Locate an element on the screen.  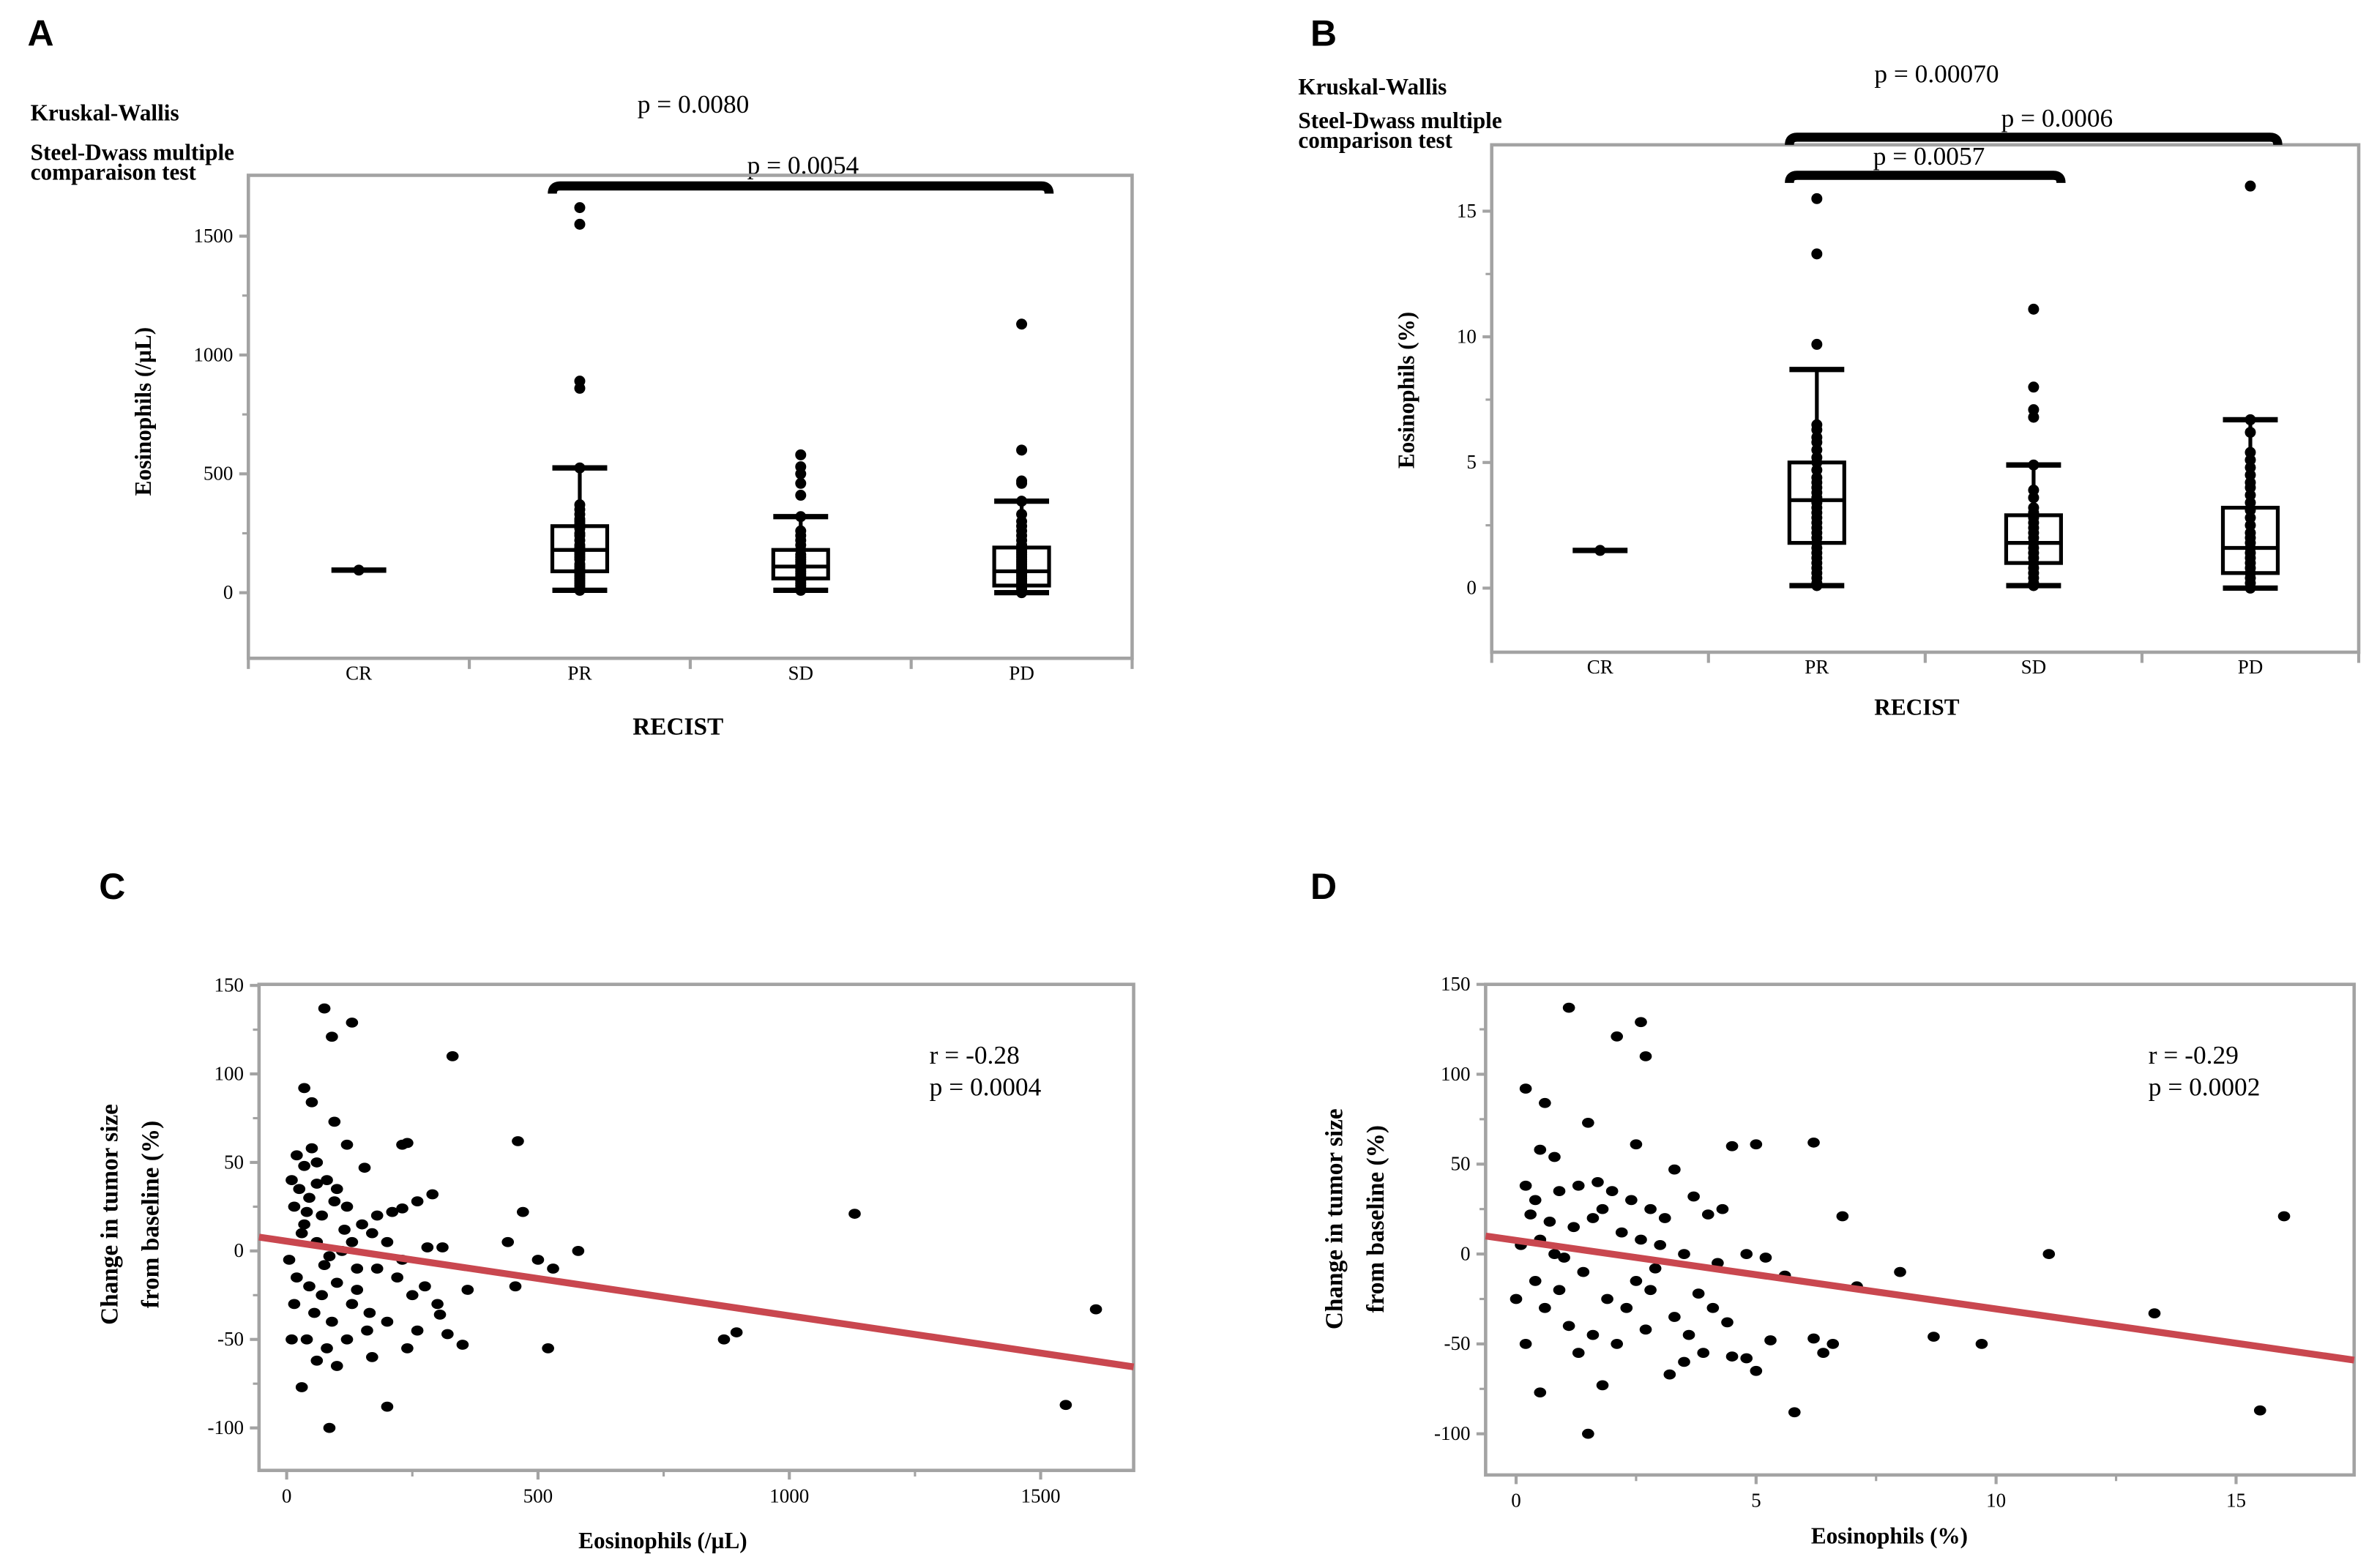
panel-a-x-tick-label-pd: PD is located at coordinates (1021, 673).